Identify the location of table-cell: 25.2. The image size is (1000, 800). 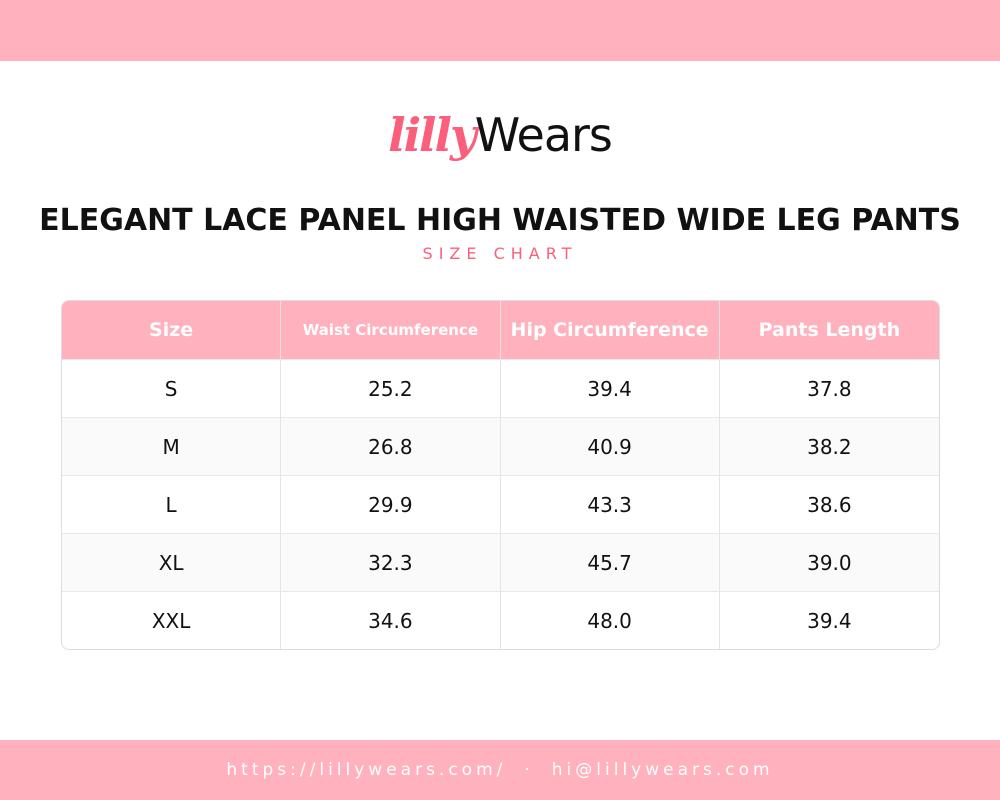
(391, 388).